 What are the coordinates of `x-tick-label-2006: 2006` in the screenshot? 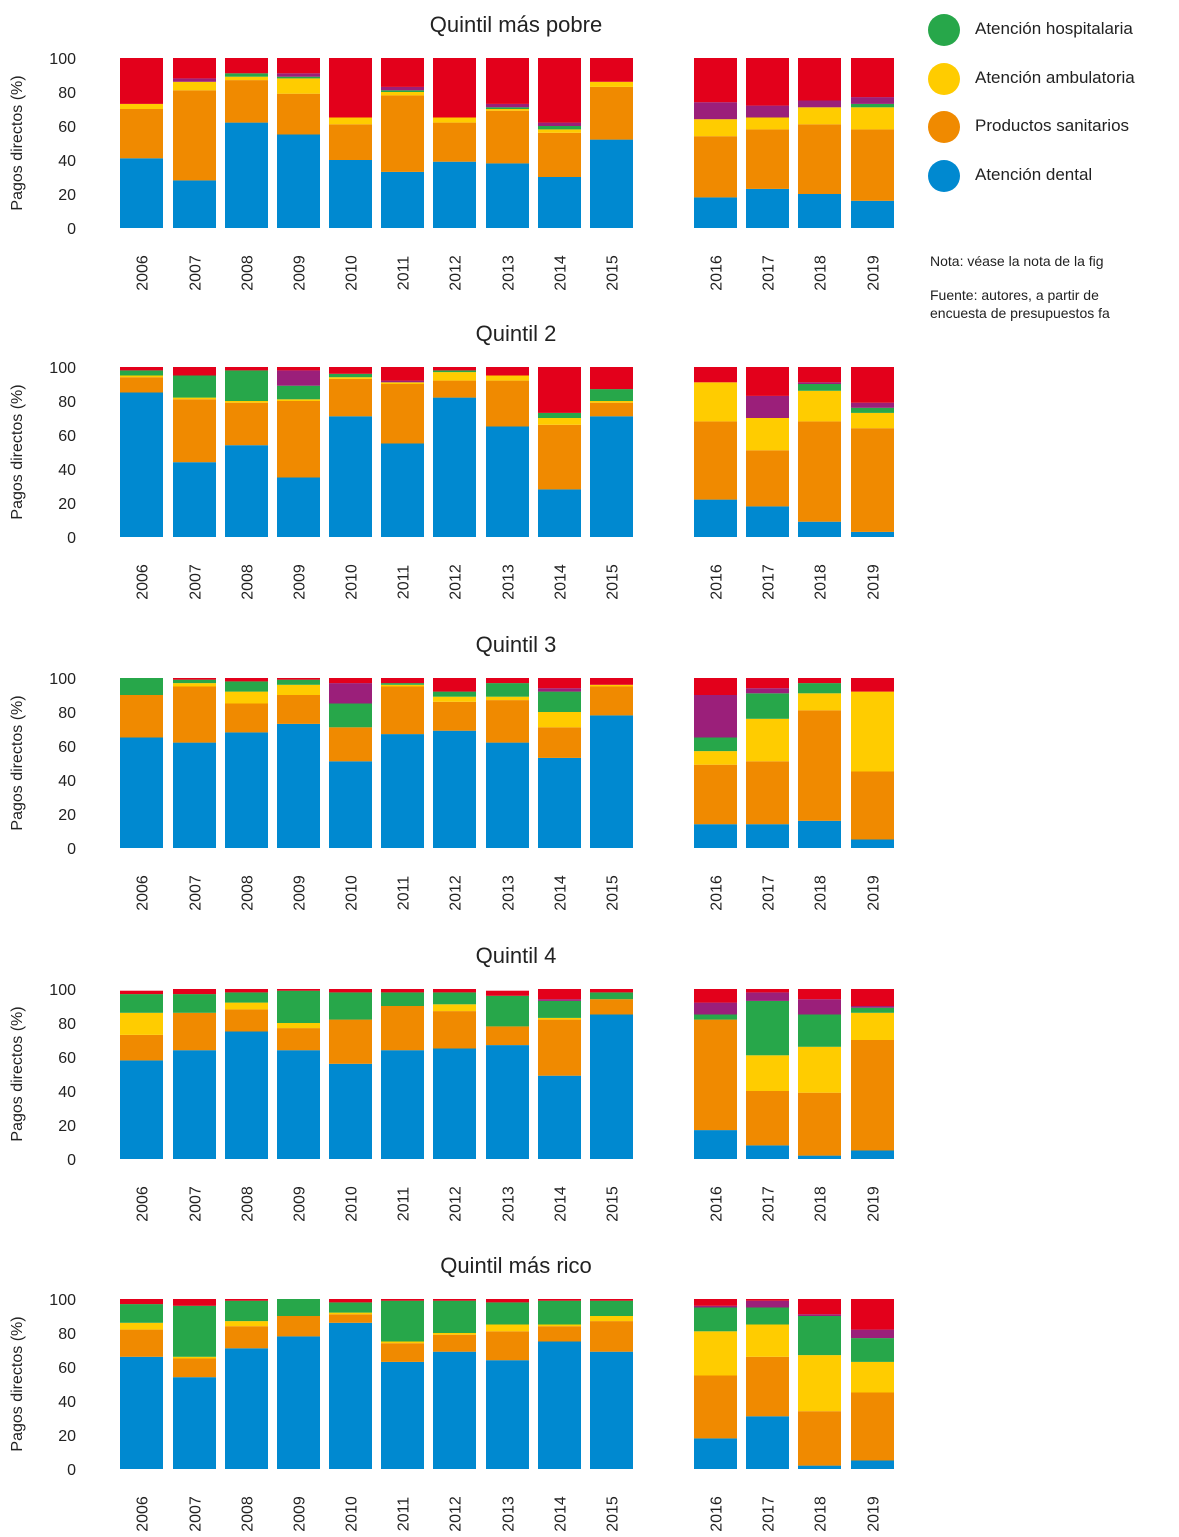 It's located at (143, 273).